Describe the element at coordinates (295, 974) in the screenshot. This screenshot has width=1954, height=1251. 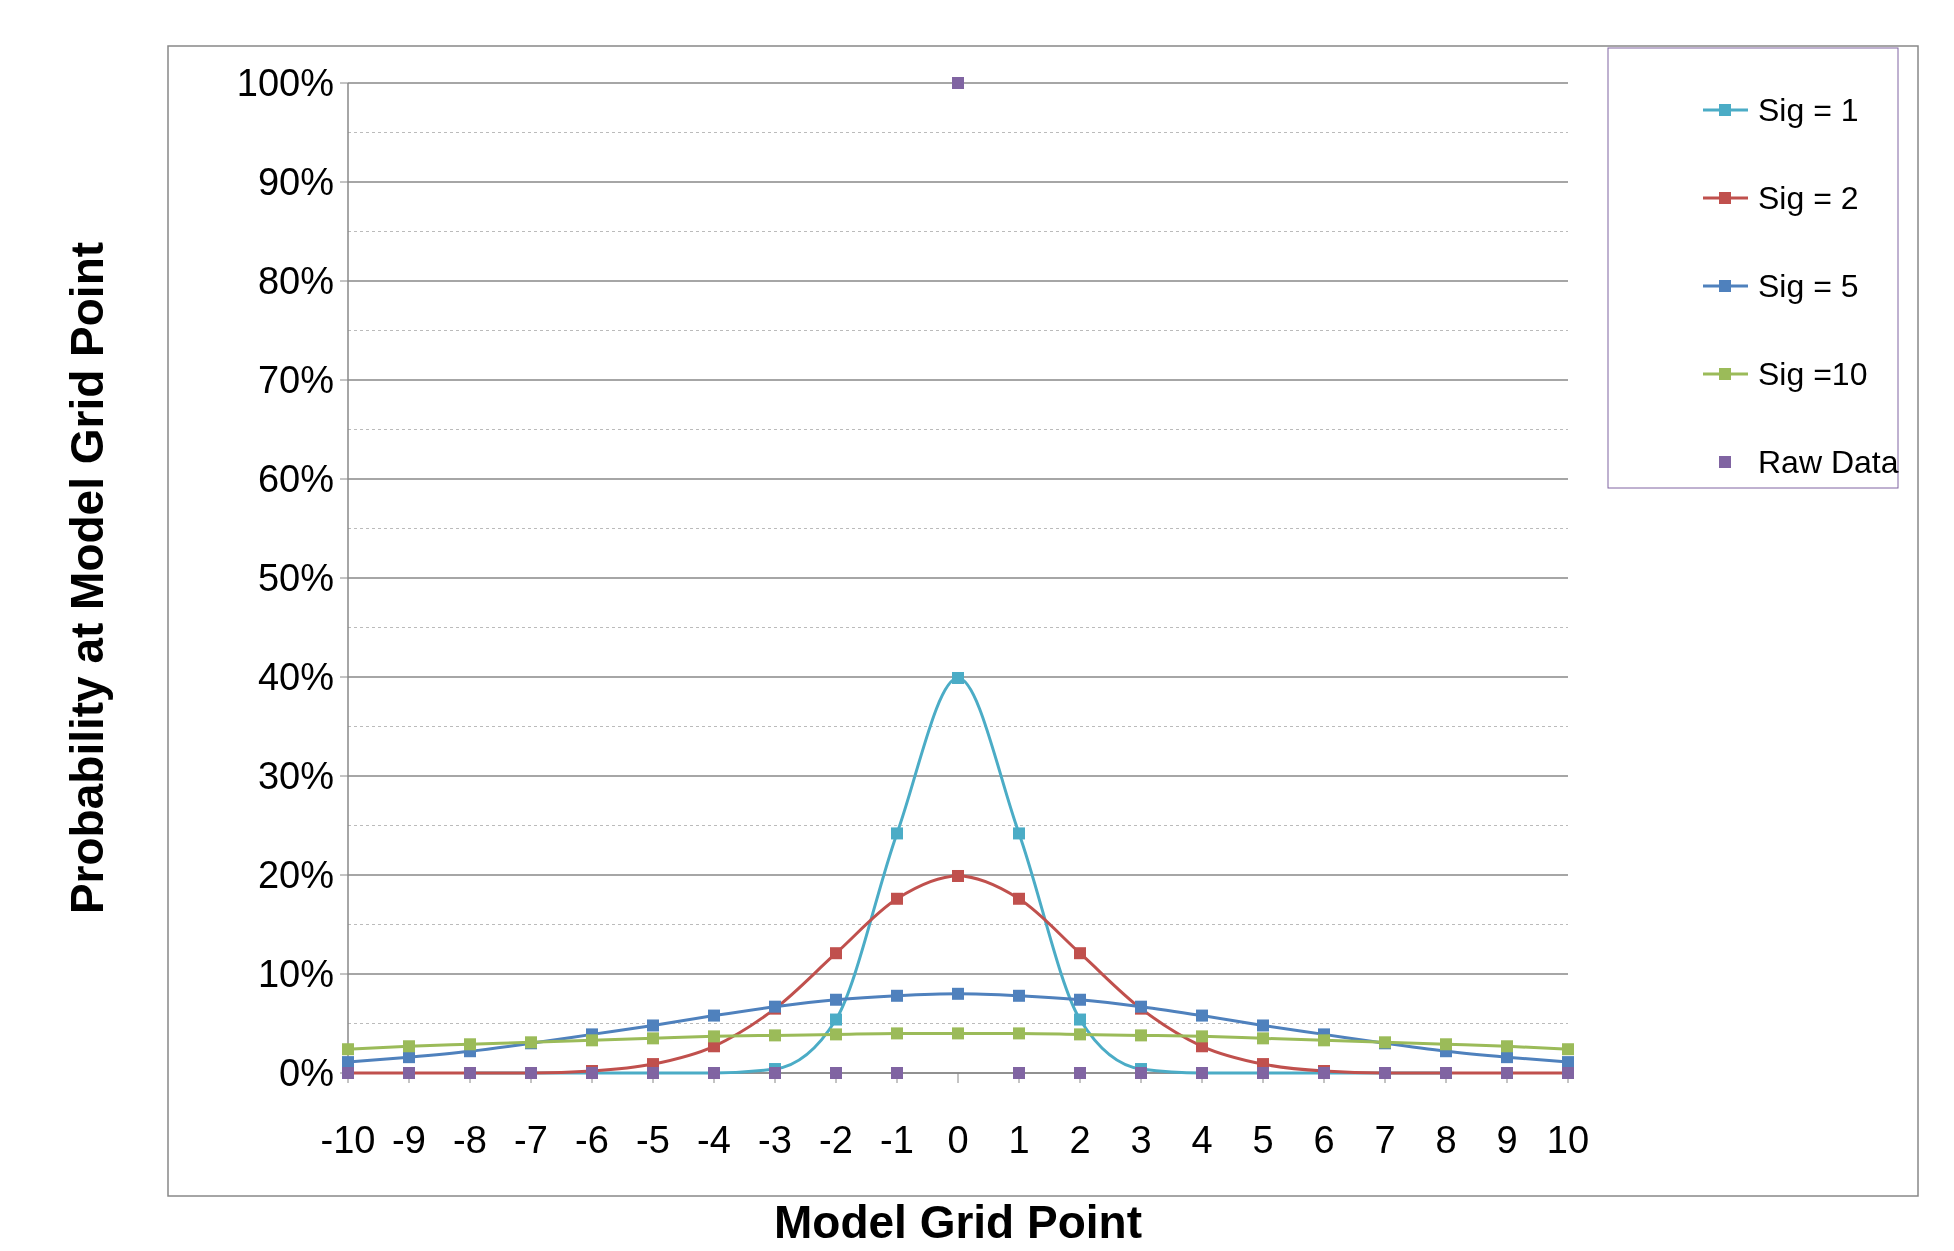
I see `y-tick-label: 10%` at that location.